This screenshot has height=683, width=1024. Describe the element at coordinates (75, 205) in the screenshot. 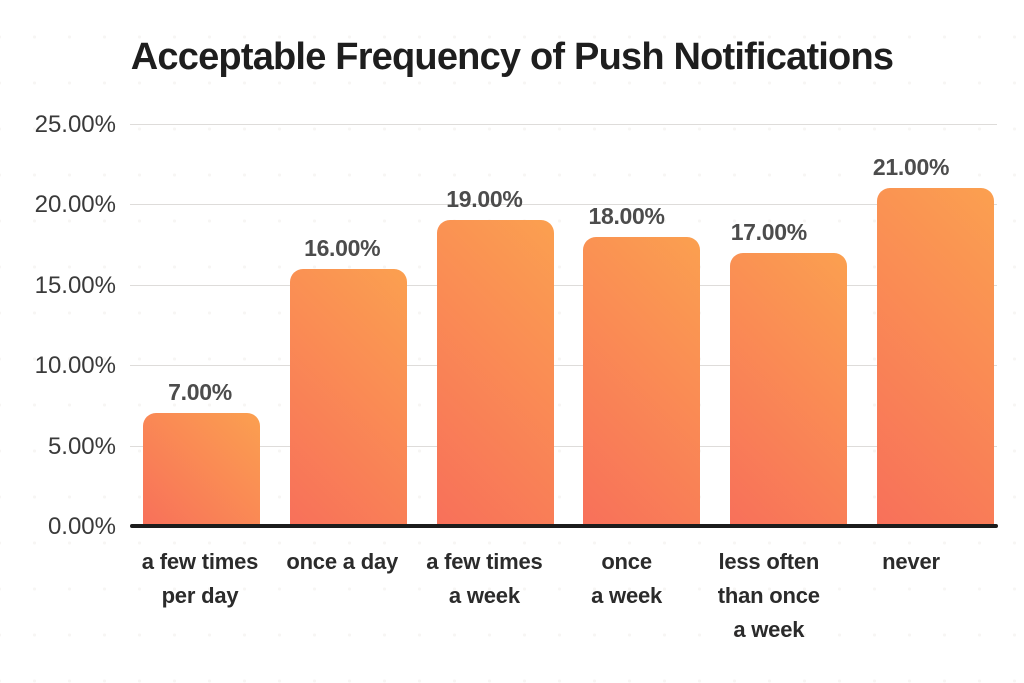

I see `y-axis-tick-label: 20.00%` at that location.